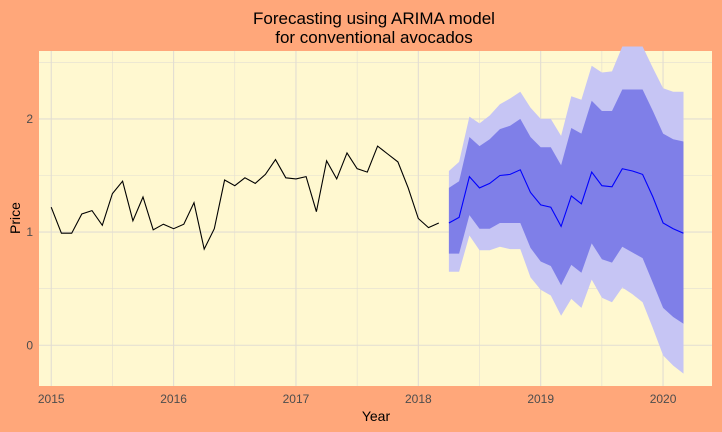  What do you see at coordinates (418, 399) in the screenshot?
I see `x-tick-label: 2018` at bounding box center [418, 399].